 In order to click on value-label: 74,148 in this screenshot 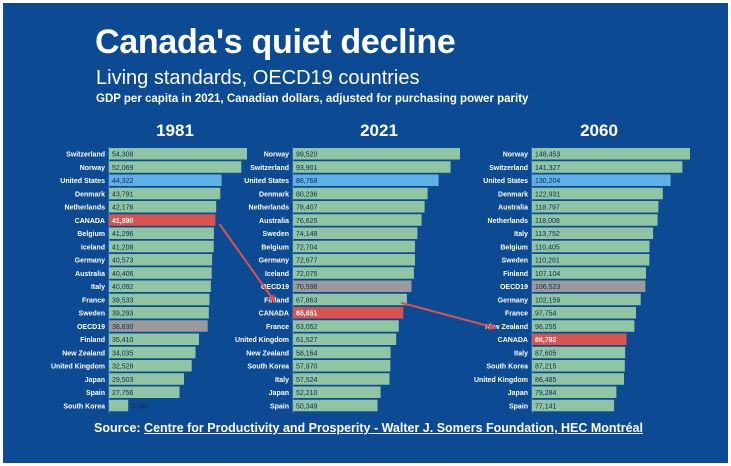, I will do `click(307, 234)`.